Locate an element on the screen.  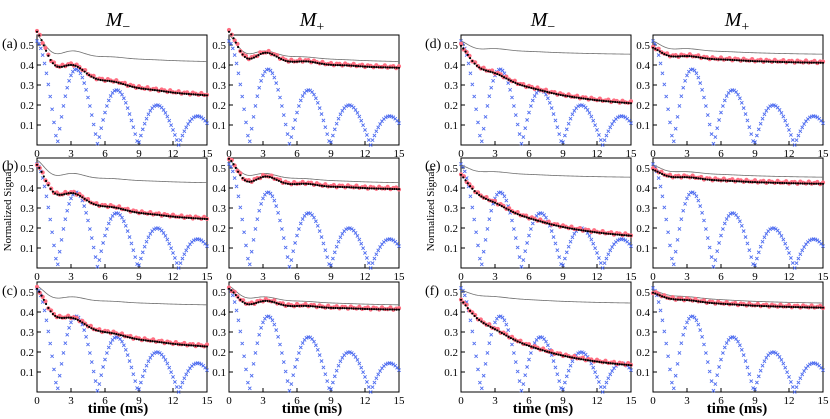
y-tick-label: 0.5 is located at coordinates (27, 169).